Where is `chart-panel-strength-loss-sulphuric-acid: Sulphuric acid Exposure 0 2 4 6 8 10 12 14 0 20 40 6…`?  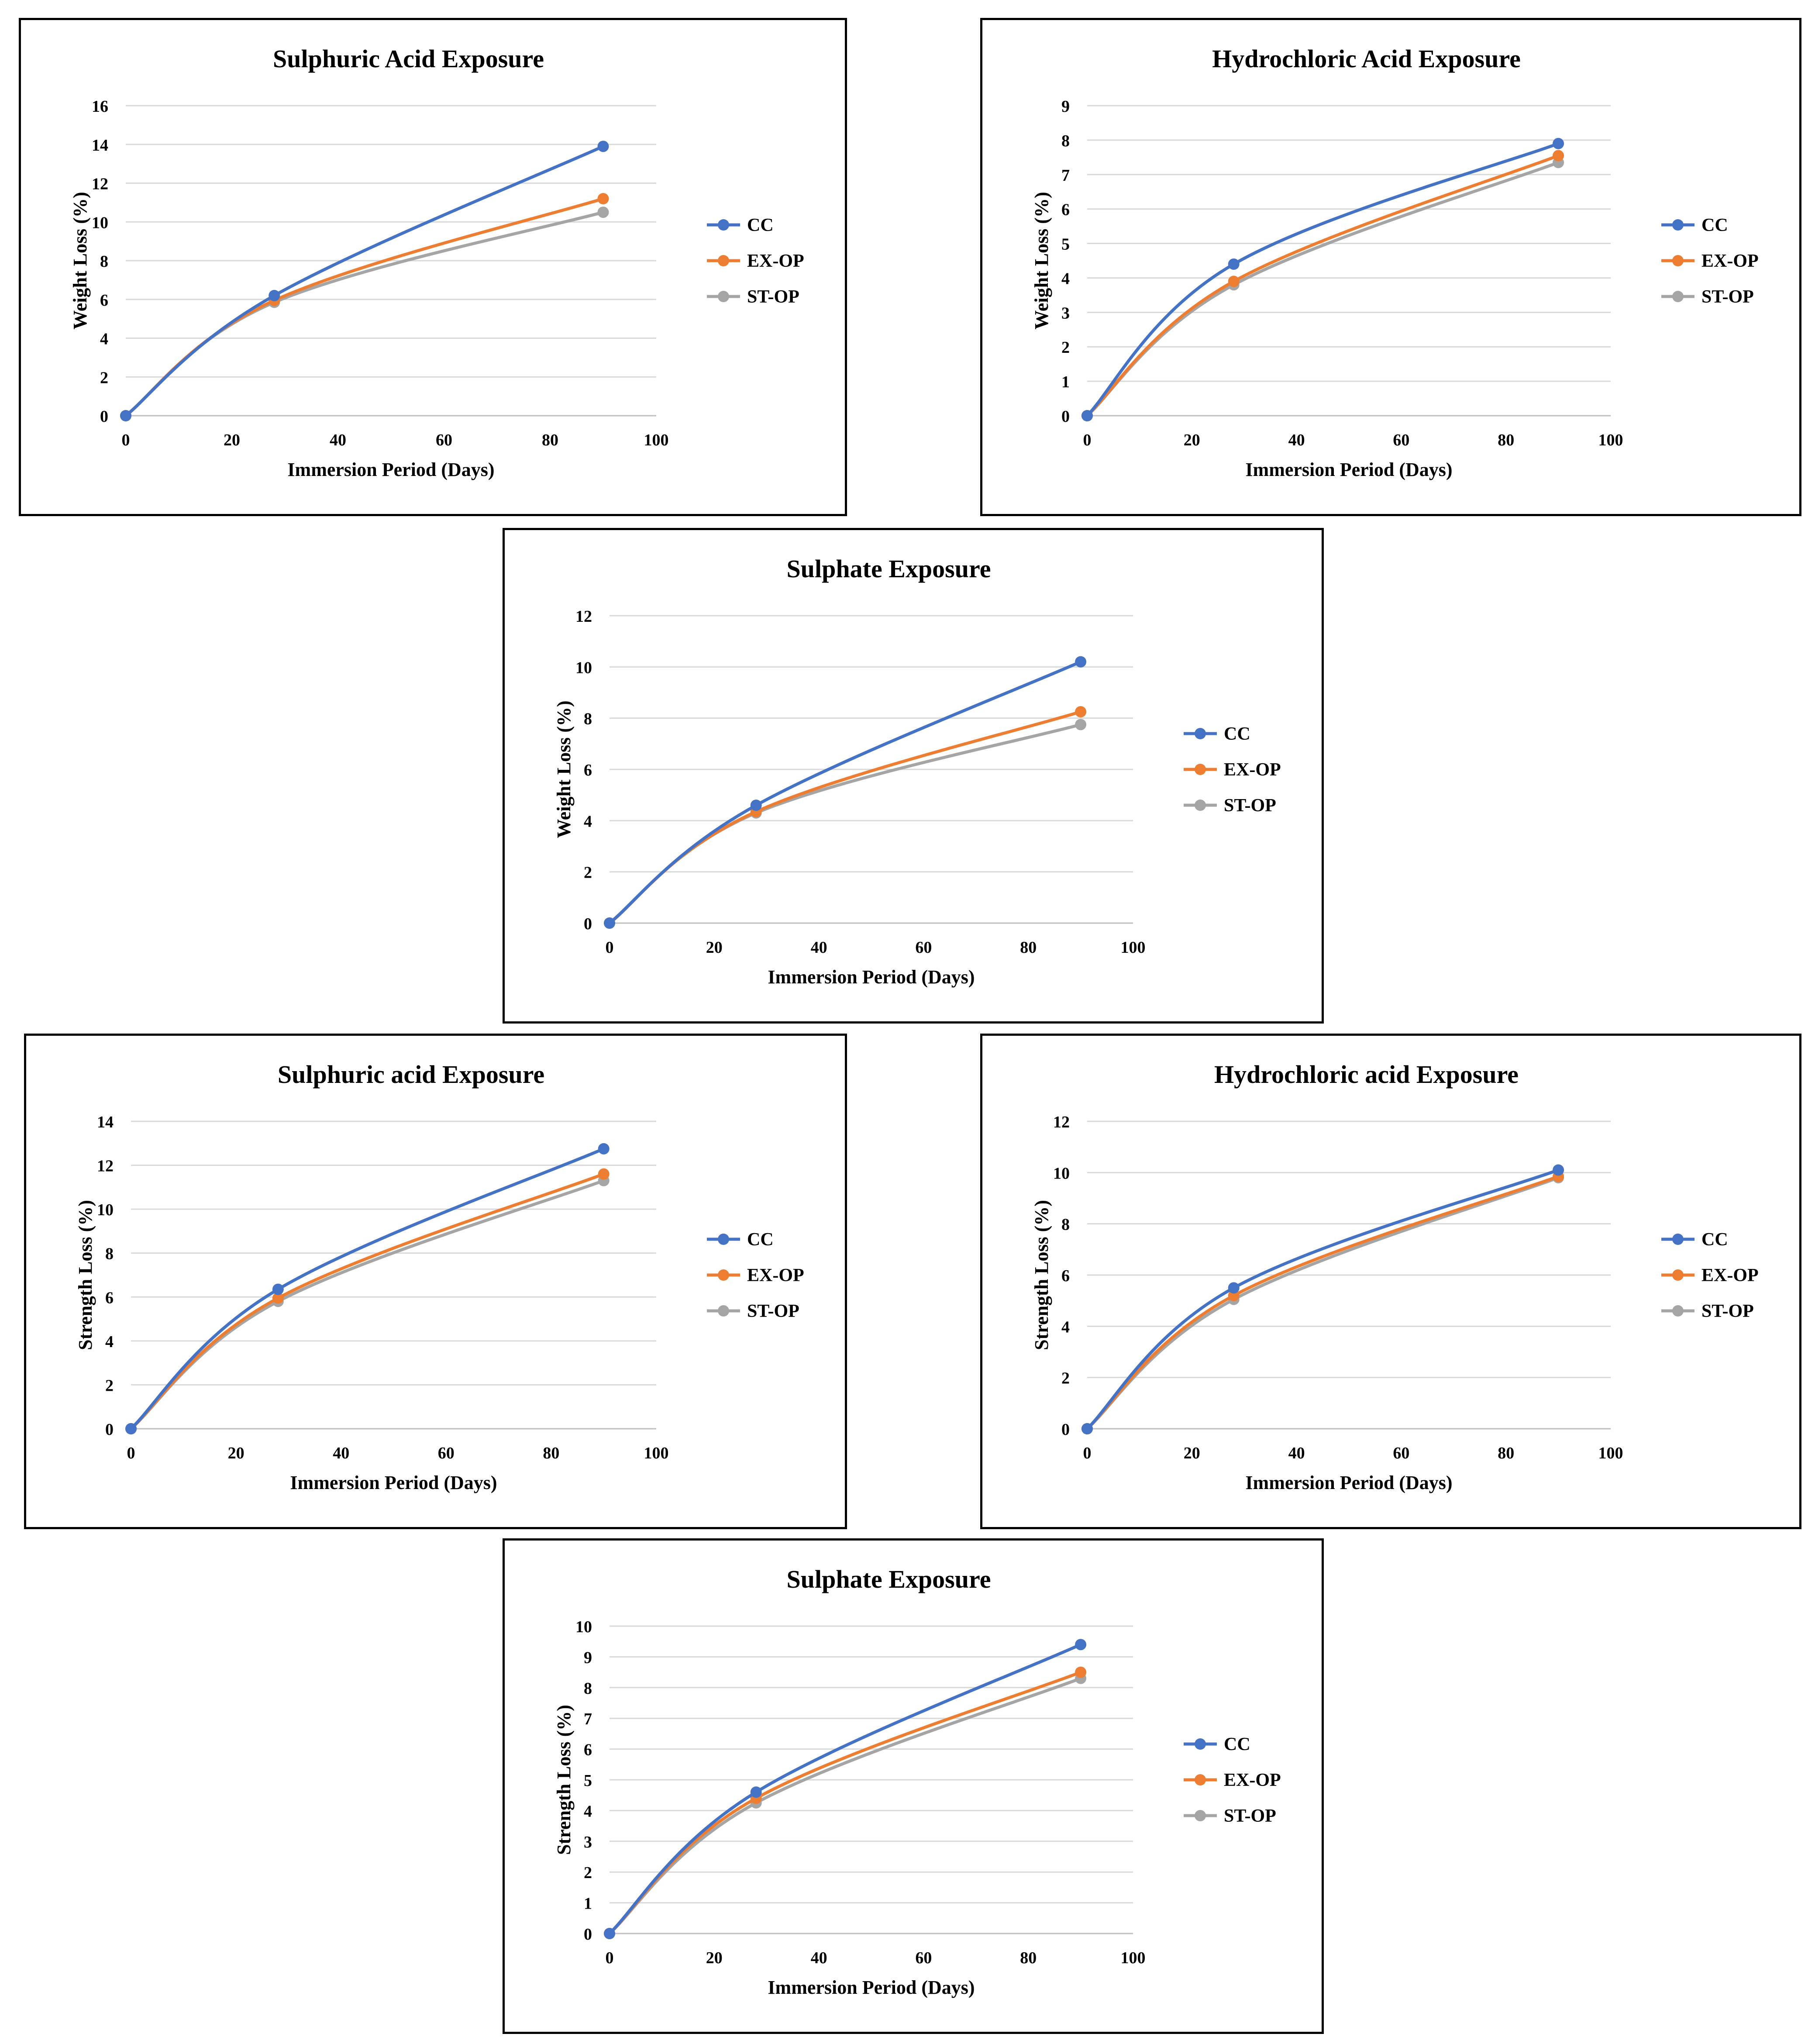
chart-panel-strength-loss-sulphuric-acid: Sulphuric acid Exposure 0 2 4 6 8 10 12 14 0 20 40 6… is located at coordinates (435, 1282).